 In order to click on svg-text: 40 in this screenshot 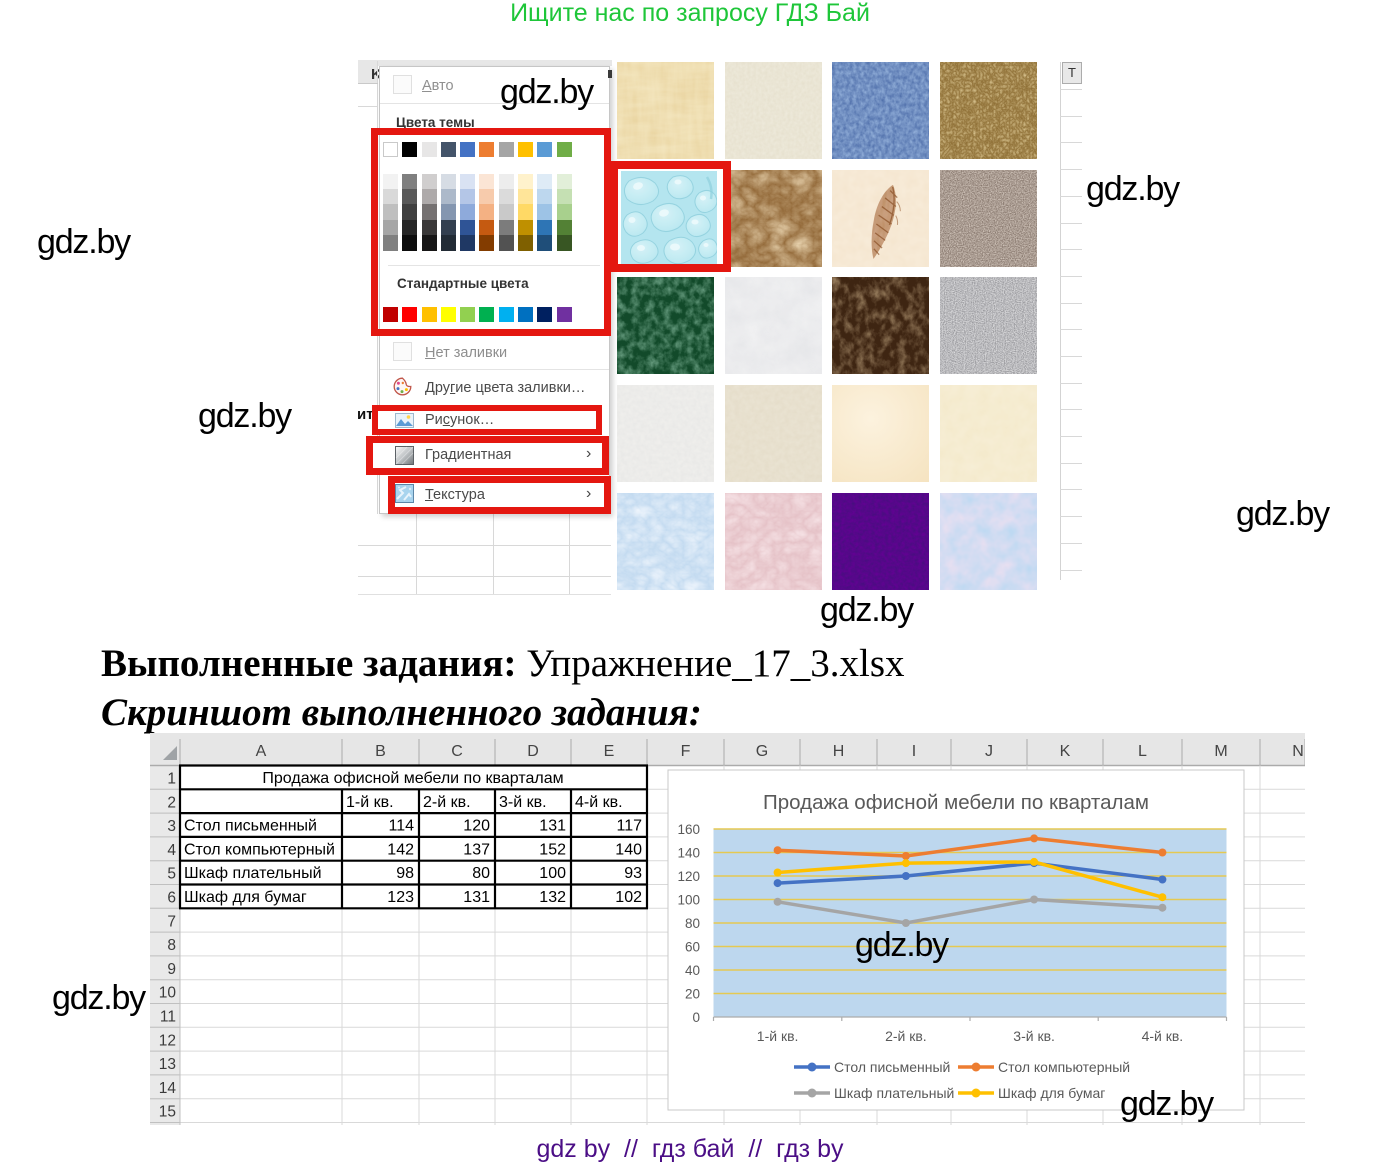, I will do `click(692, 970)`.